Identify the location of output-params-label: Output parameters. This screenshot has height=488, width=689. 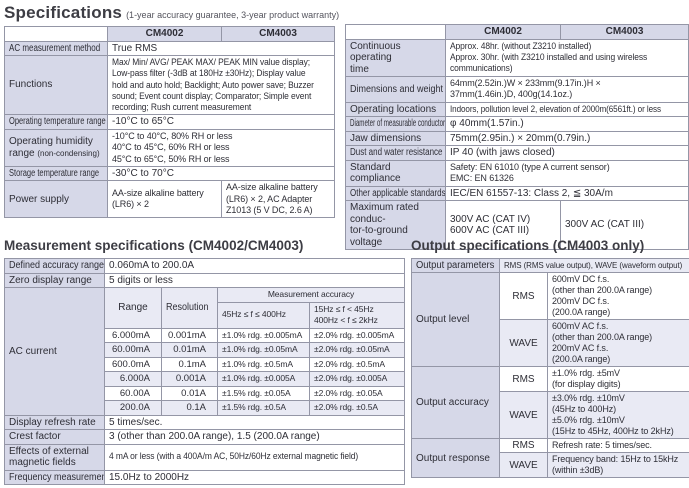
(455, 265).